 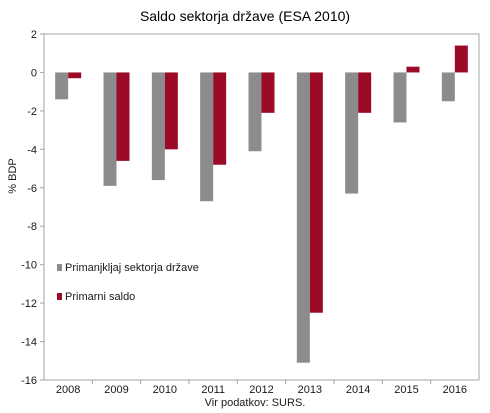 I want to click on bar-primanjkljaj-2012, so click(x=255, y=112).